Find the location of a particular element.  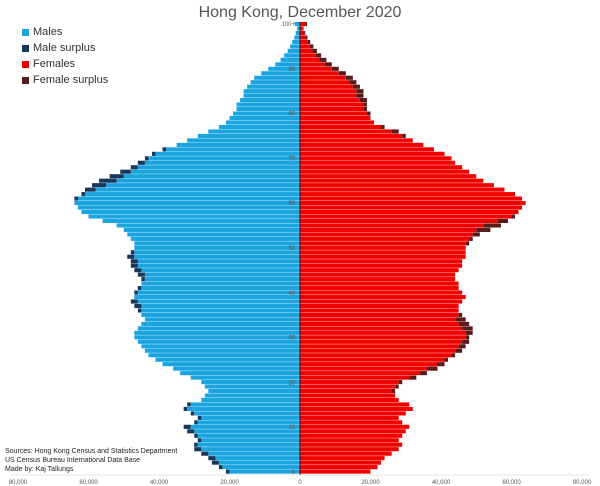

x-tick-label: 80,000 is located at coordinates (18, 483).